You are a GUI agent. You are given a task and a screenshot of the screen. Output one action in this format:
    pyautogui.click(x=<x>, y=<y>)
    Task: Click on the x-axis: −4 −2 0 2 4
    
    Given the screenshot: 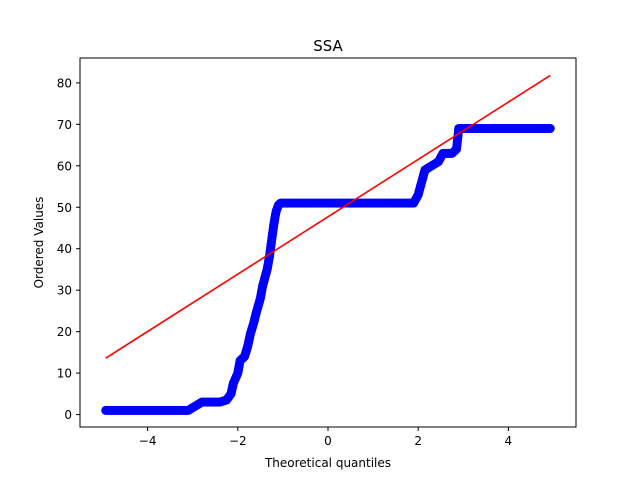 What is the action you would take?
    pyautogui.click(x=325, y=437)
    